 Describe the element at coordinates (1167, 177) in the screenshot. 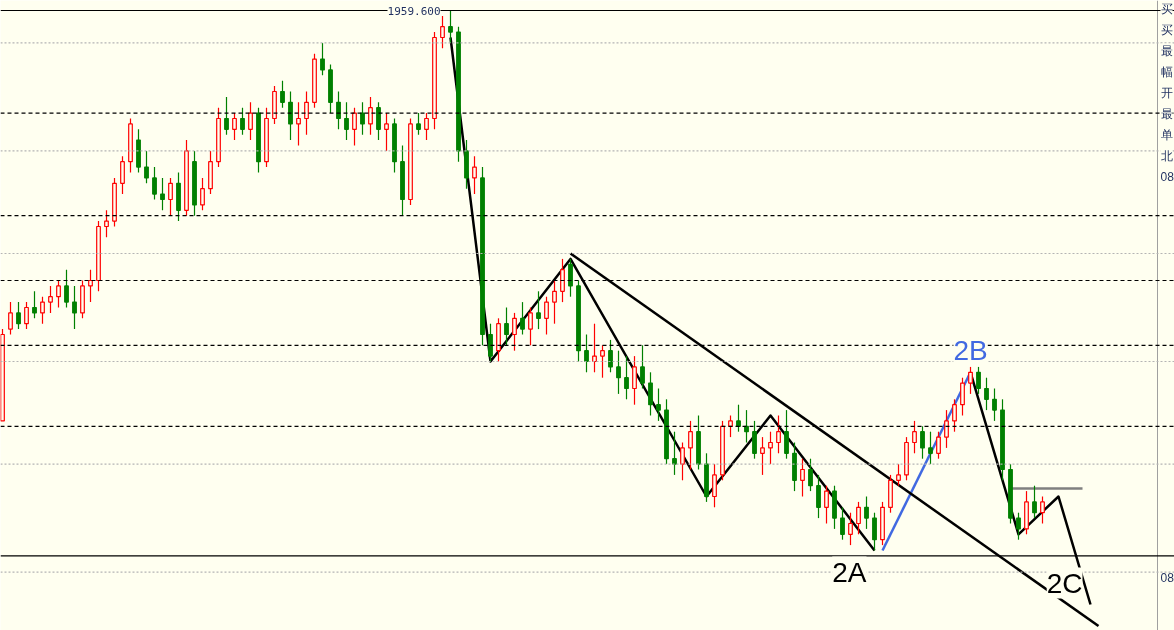

I see `text: 08` at that location.